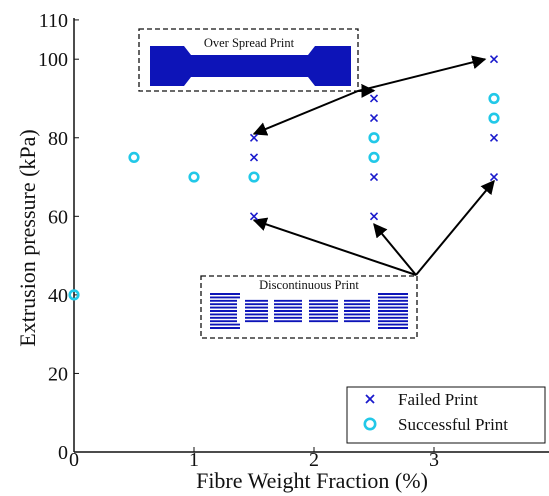  I want to click on legend: Failed Print Successful Print, so click(446, 415).